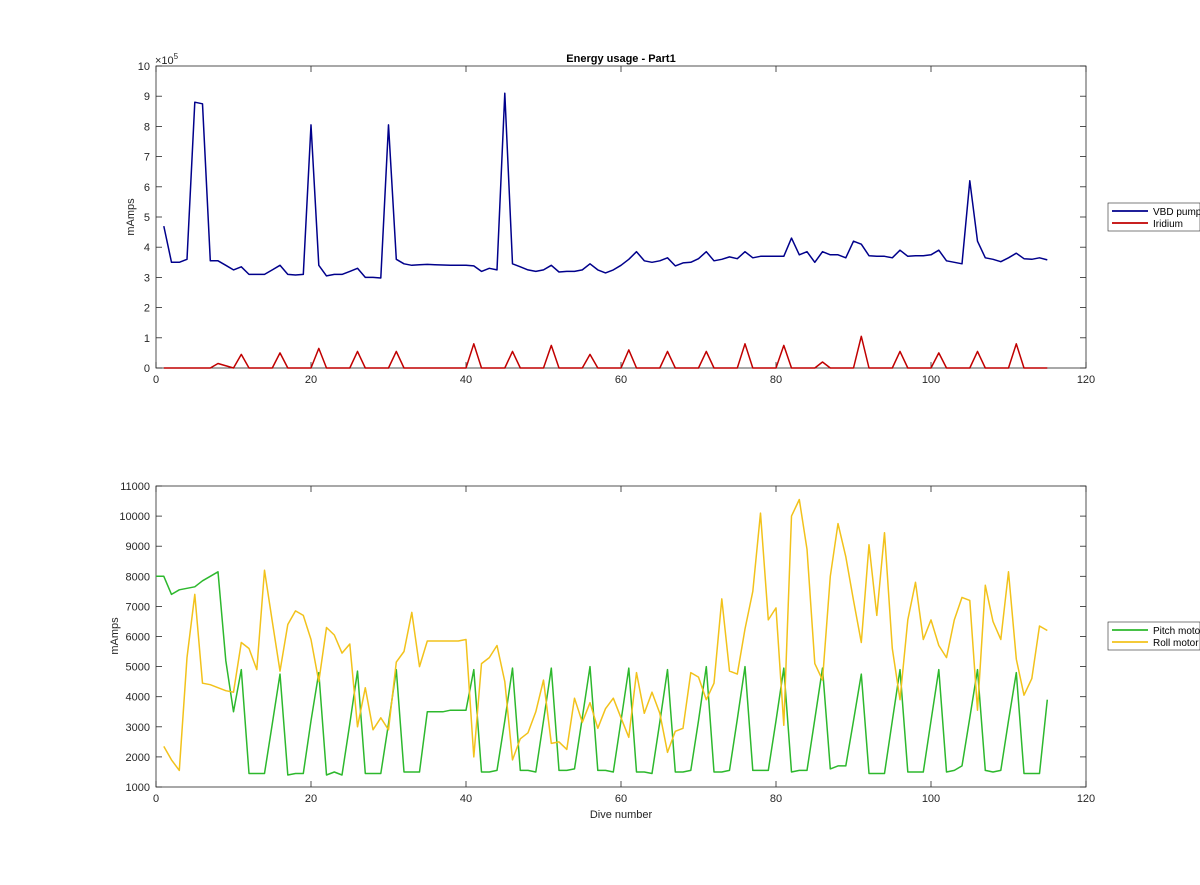 This screenshot has width=1200, height=885. I want to click on legend-label: Pitch motor, so click(1176, 631).